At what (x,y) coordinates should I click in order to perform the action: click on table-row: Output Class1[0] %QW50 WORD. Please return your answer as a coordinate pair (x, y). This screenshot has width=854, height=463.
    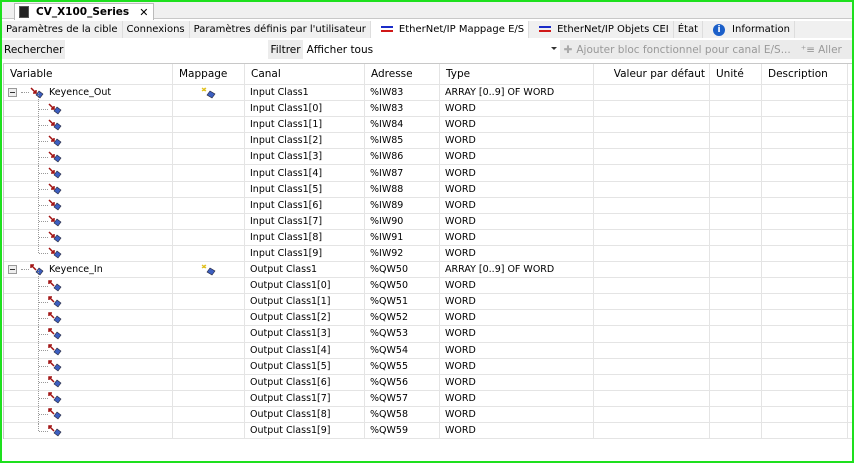
    Looking at the image, I should click on (428, 286).